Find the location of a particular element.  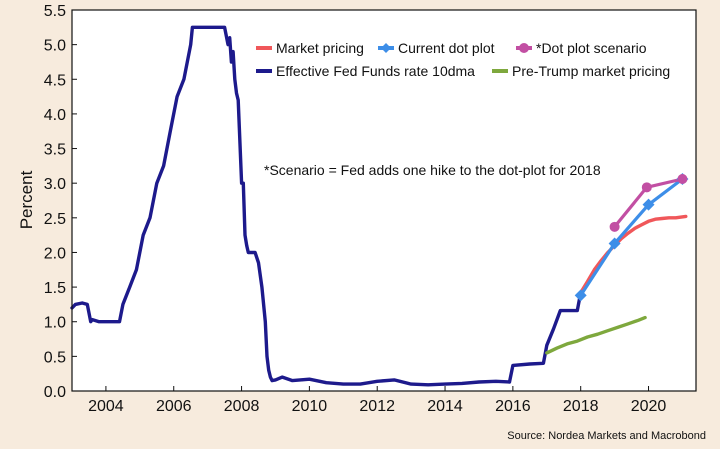

series-line-dot is located at coordinates (632, 237).